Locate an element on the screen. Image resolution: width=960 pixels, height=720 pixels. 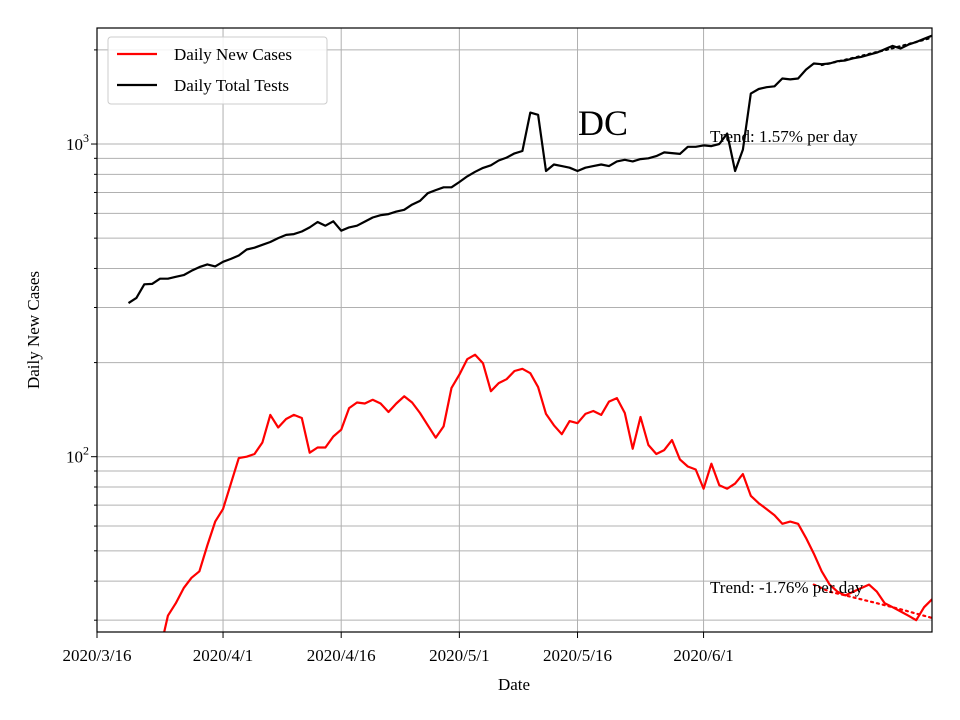
x-tick-label: 2020/4/1 is located at coordinates (223, 655).